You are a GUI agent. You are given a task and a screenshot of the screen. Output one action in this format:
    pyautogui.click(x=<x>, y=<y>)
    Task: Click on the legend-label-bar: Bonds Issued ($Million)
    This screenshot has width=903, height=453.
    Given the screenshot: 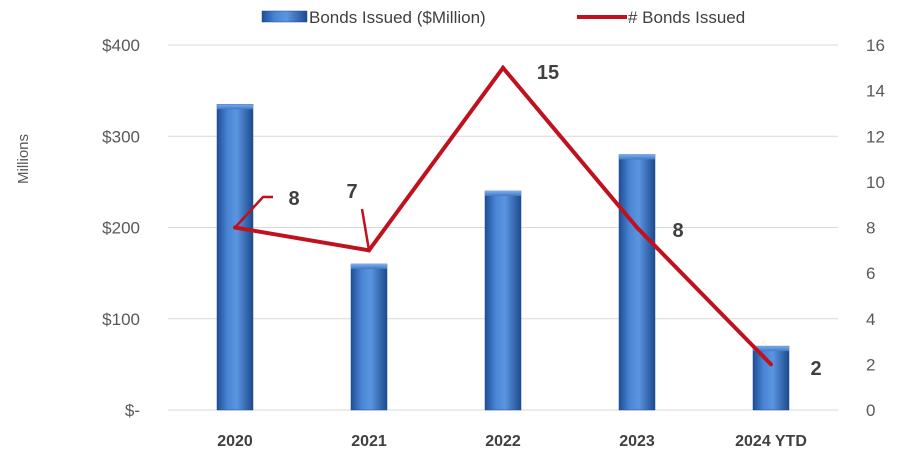 What is the action you would take?
    pyautogui.click(x=397, y=17)
    